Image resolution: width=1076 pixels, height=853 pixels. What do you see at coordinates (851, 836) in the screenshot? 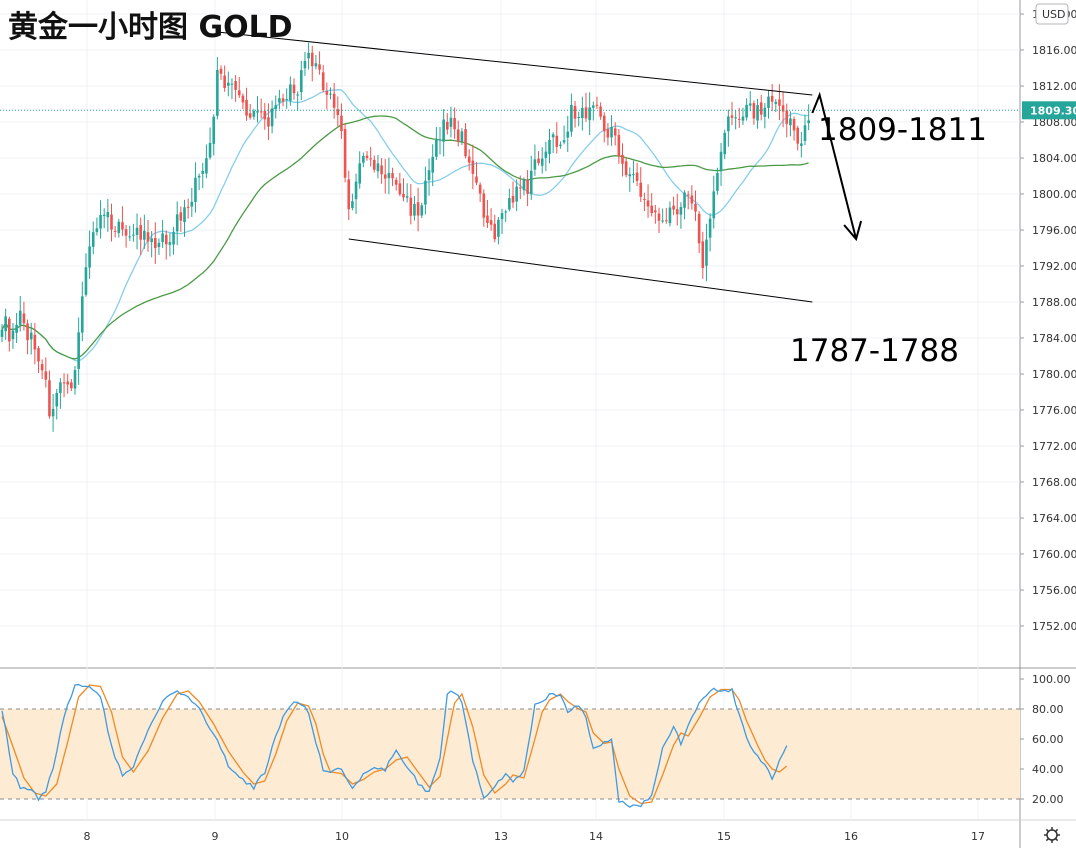
I see `date-tick-label: 16` at bounding box center [851, 836].